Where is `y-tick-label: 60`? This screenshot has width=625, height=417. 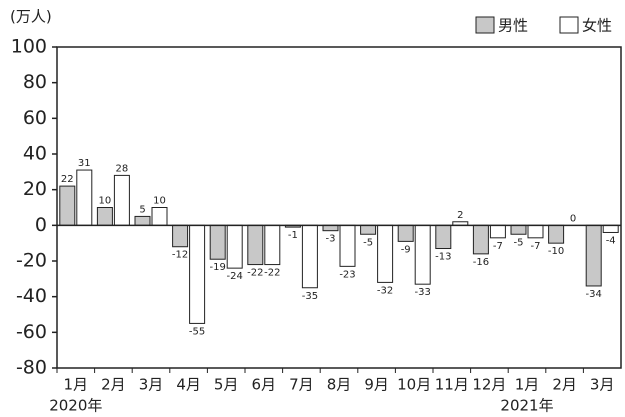 y-tick-label: 60 is located at coordinates (35, 118).